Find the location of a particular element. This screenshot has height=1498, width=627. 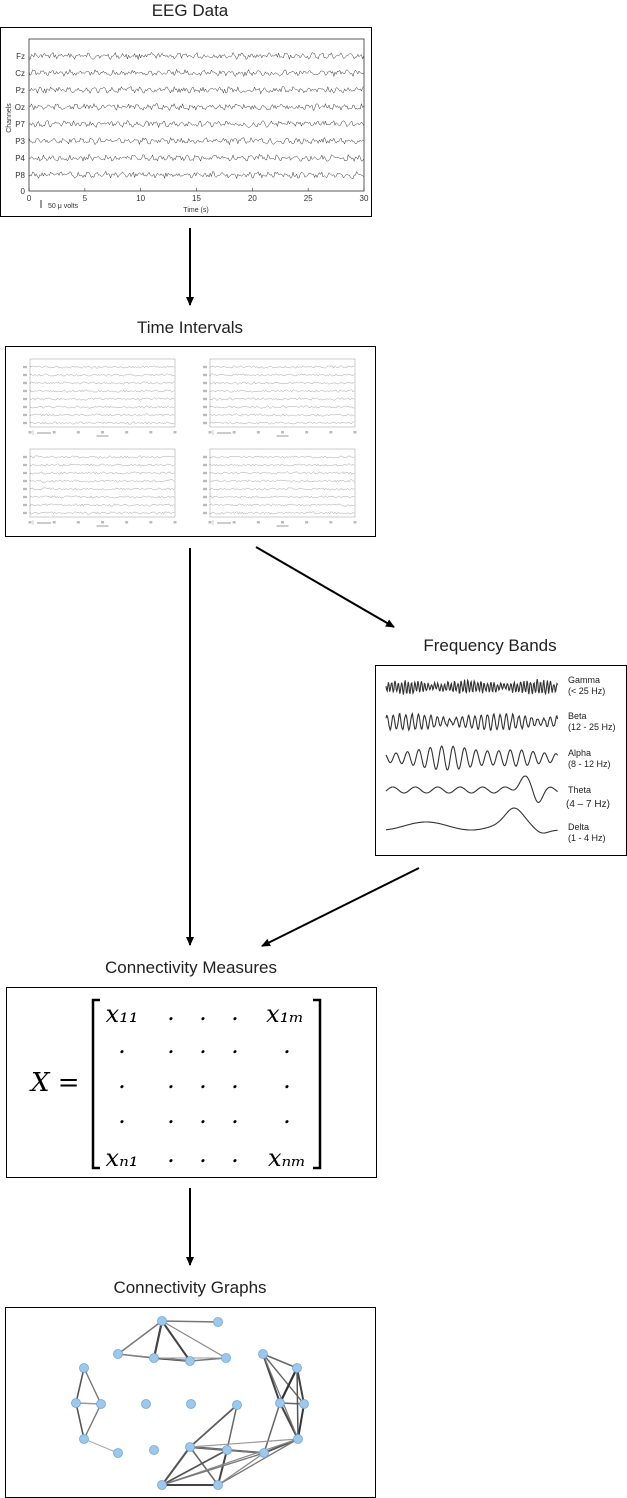

band-alpha-range: (8 - 12 Hz) is located at coordinates (589, 764).